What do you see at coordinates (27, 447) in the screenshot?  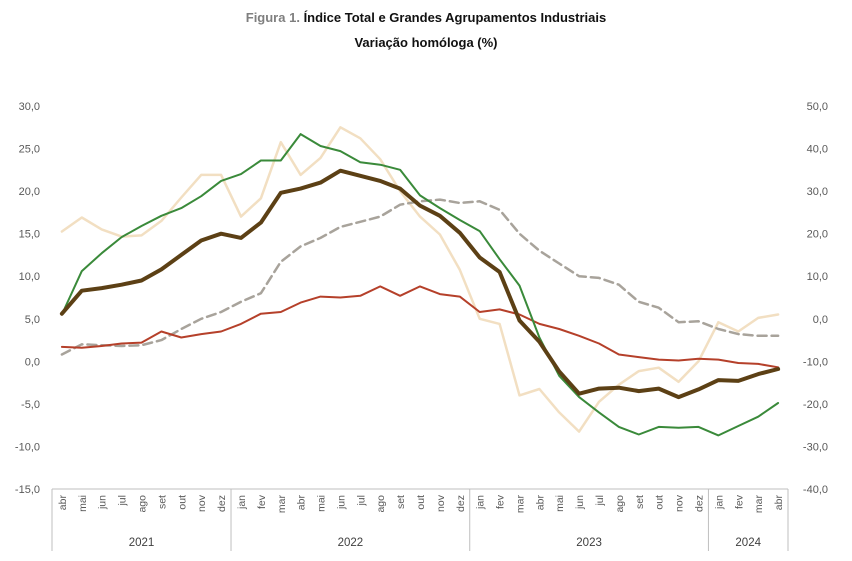 I see `left-tick-label: -10,0` at bounding box center [27, 447].